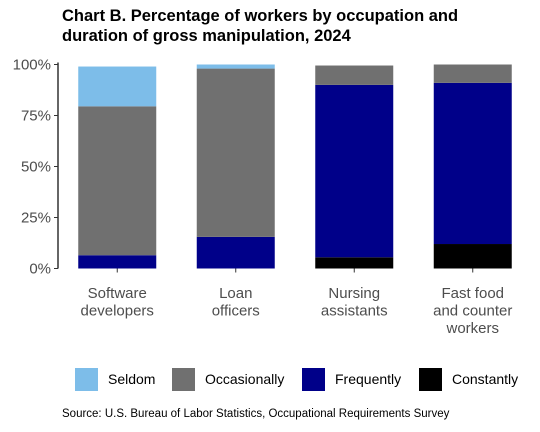 The width and height of the screenshot is (540, 432). I want to click on legend-label-constantly: Constantly, so click(485, 379).